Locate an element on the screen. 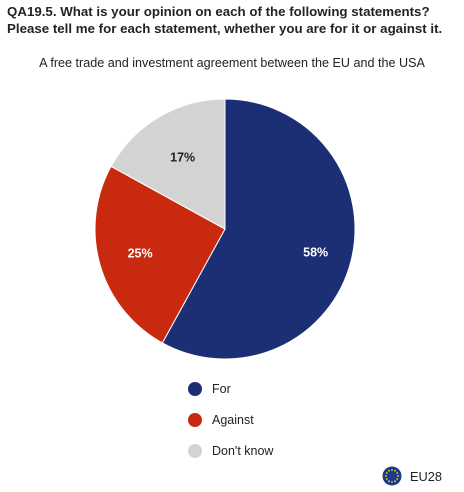 The image size is (464, 492). eu-flag-icon is located at coordinates (392, 476).